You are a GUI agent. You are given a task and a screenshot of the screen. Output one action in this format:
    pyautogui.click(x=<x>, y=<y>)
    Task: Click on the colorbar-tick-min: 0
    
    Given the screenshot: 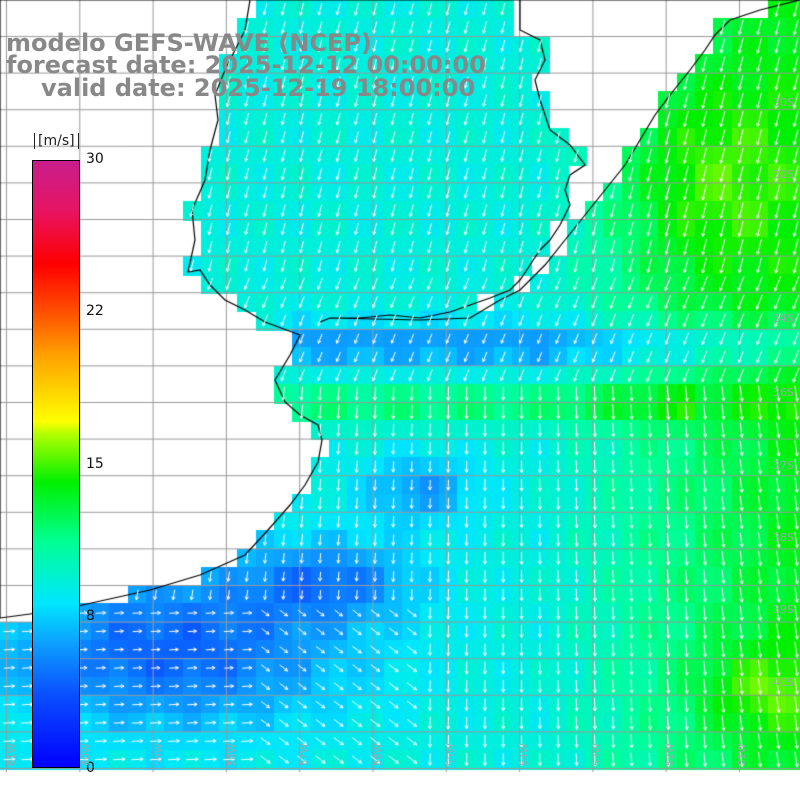 What is the action you would take?
    pyautogui.click(x=90, y=768)
    